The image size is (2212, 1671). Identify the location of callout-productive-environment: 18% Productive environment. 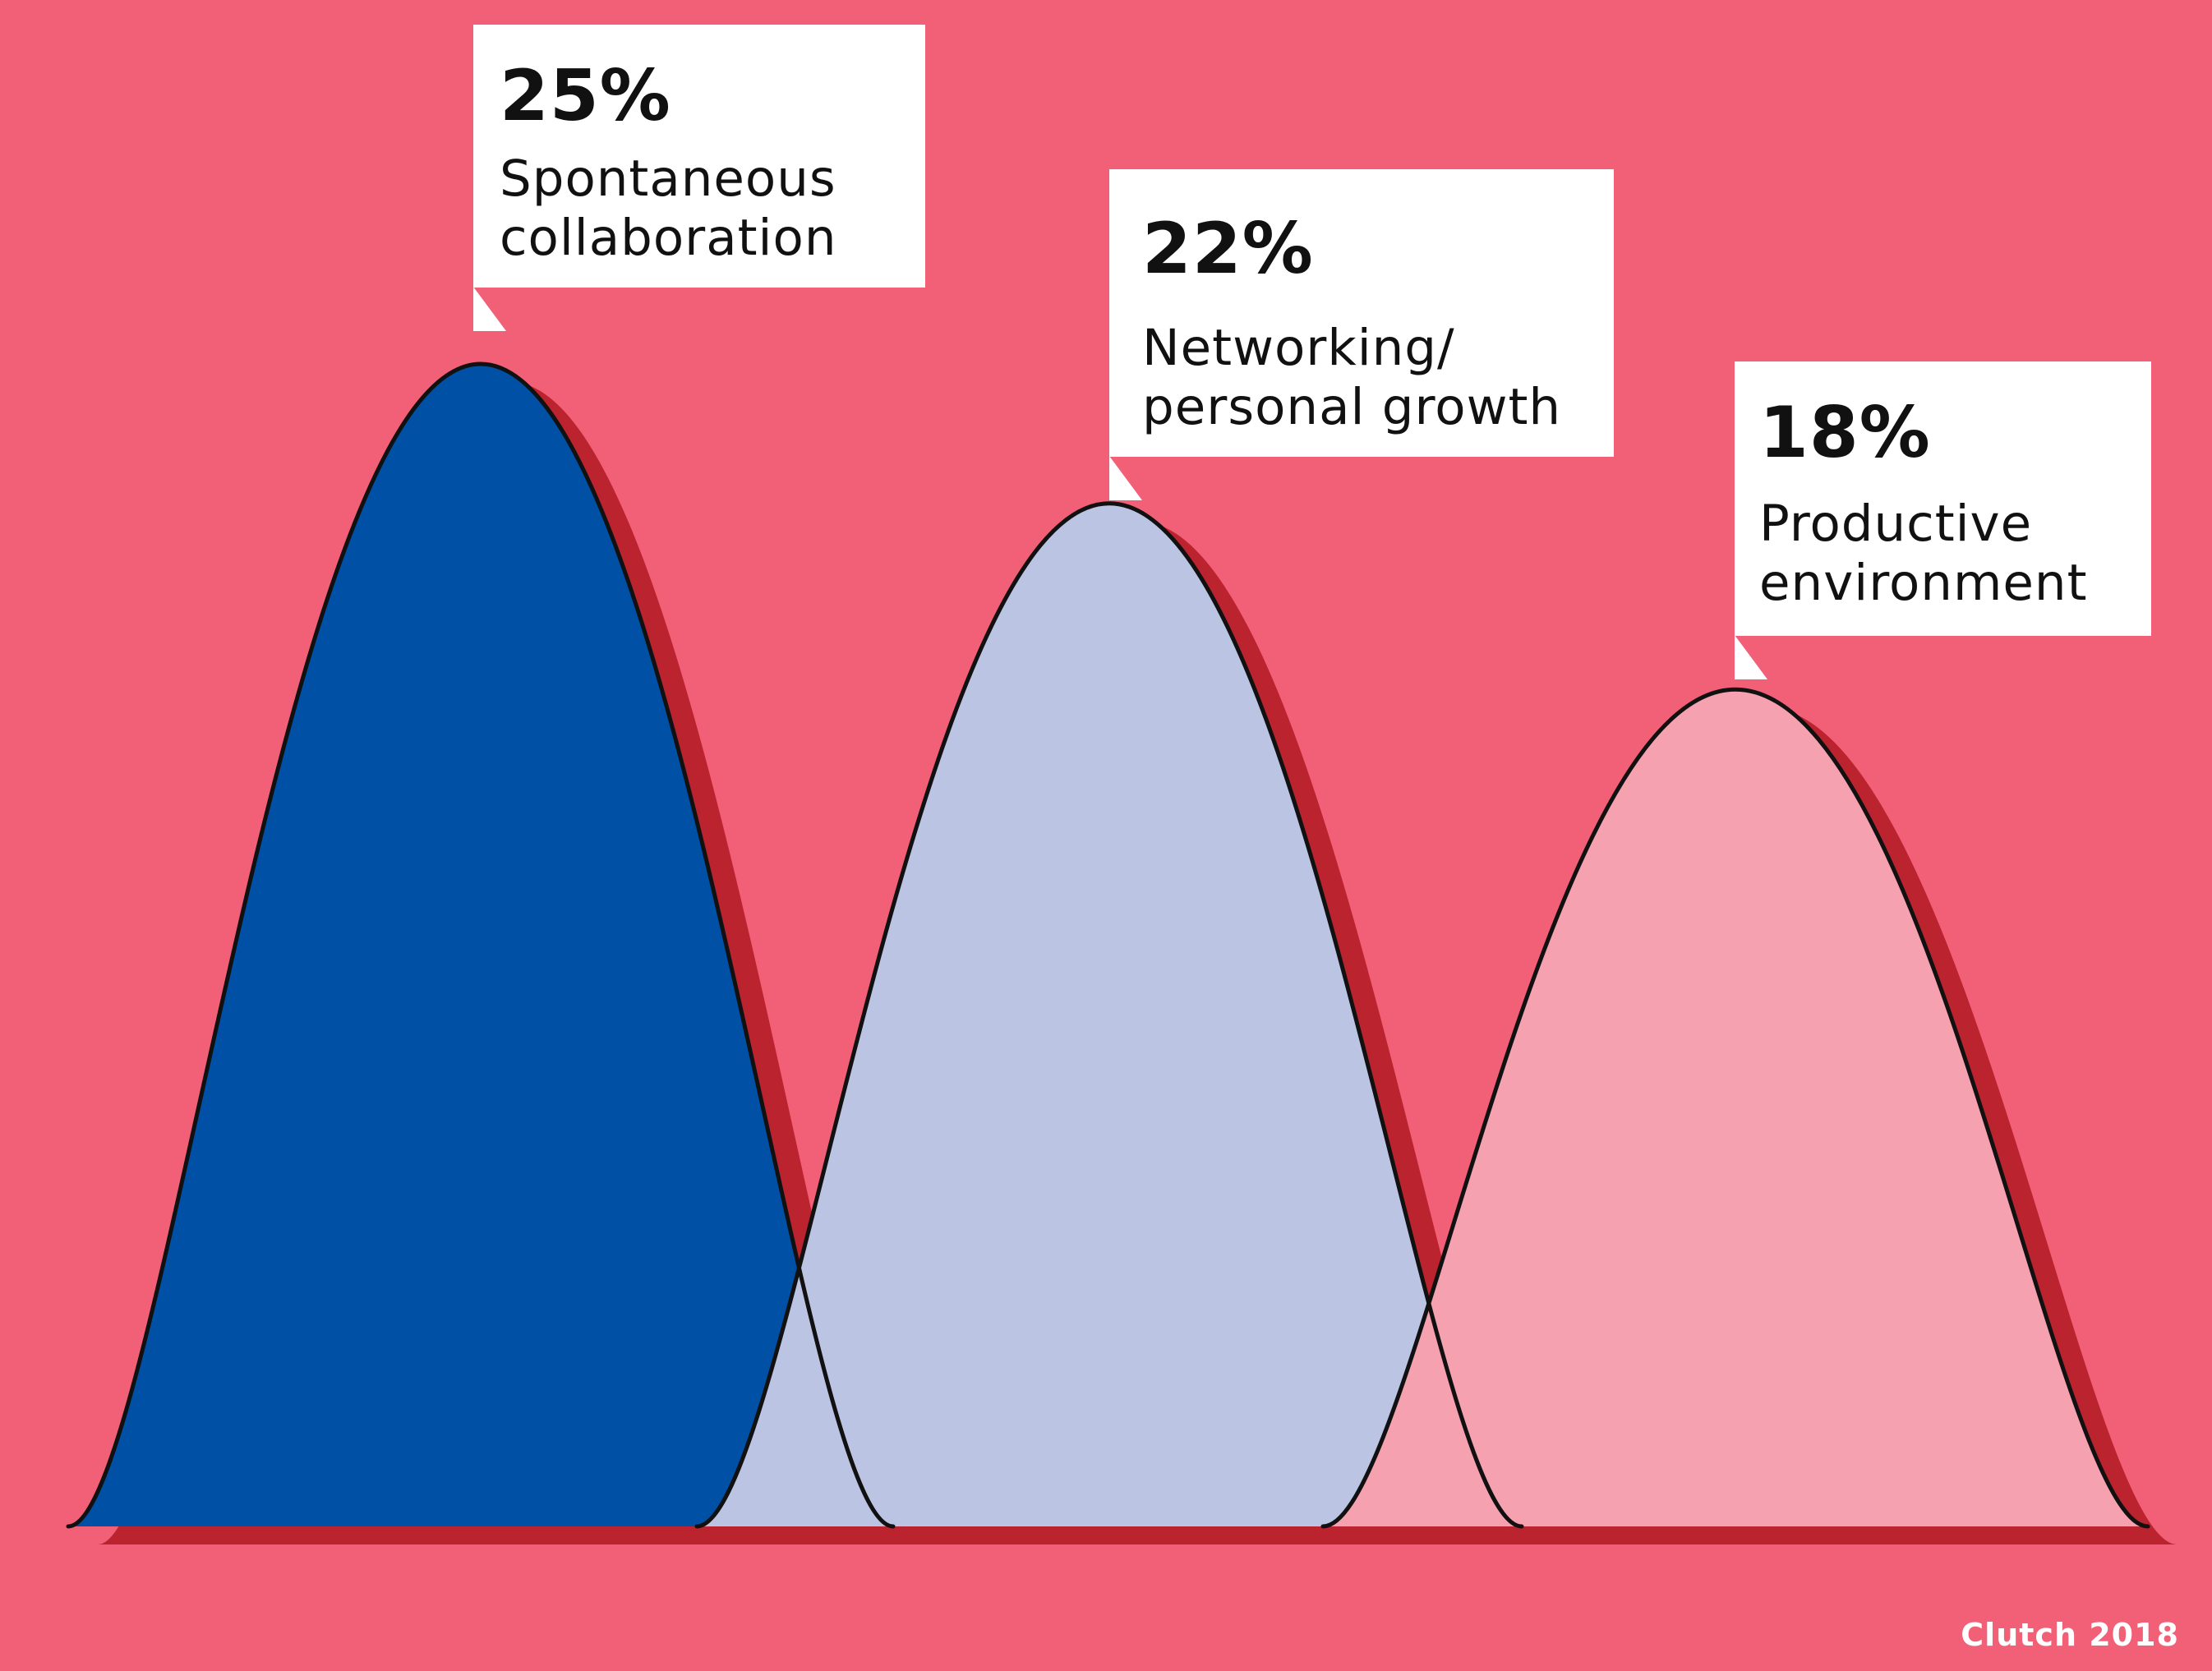
(1943, 520).